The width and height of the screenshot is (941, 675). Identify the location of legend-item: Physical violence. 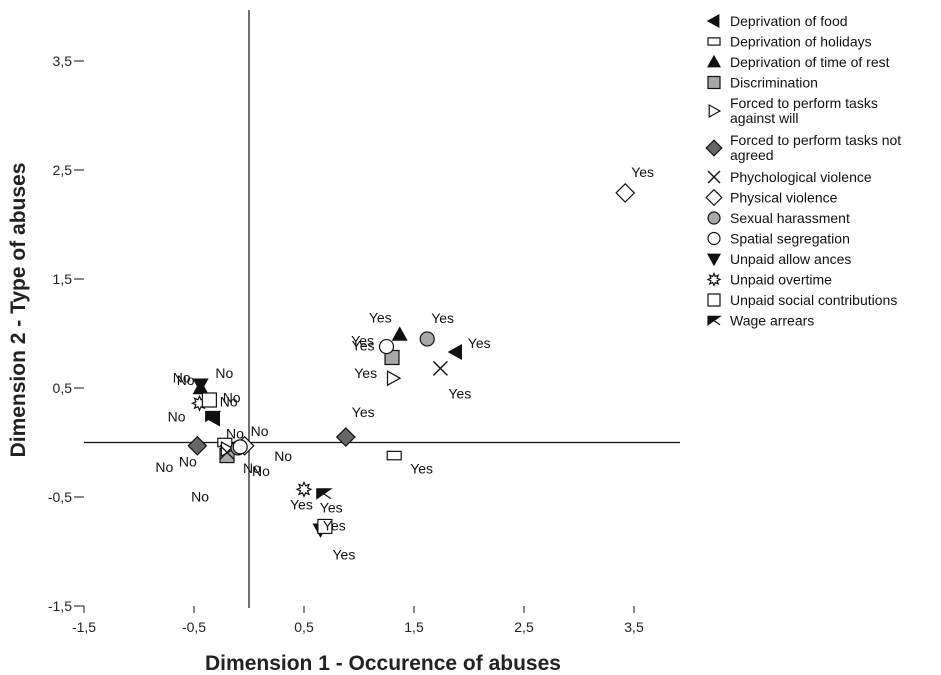
(771, 197).